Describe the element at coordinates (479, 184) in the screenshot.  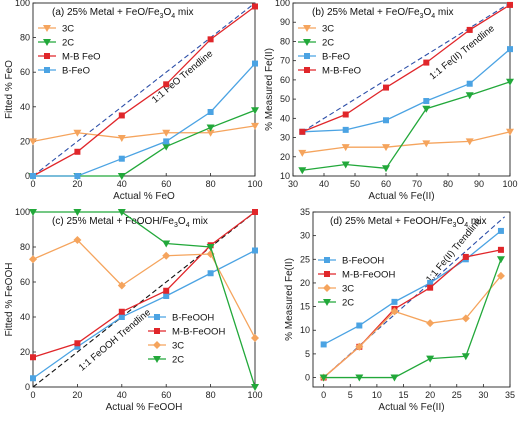
I see `x-tick-label: 90` at that location.